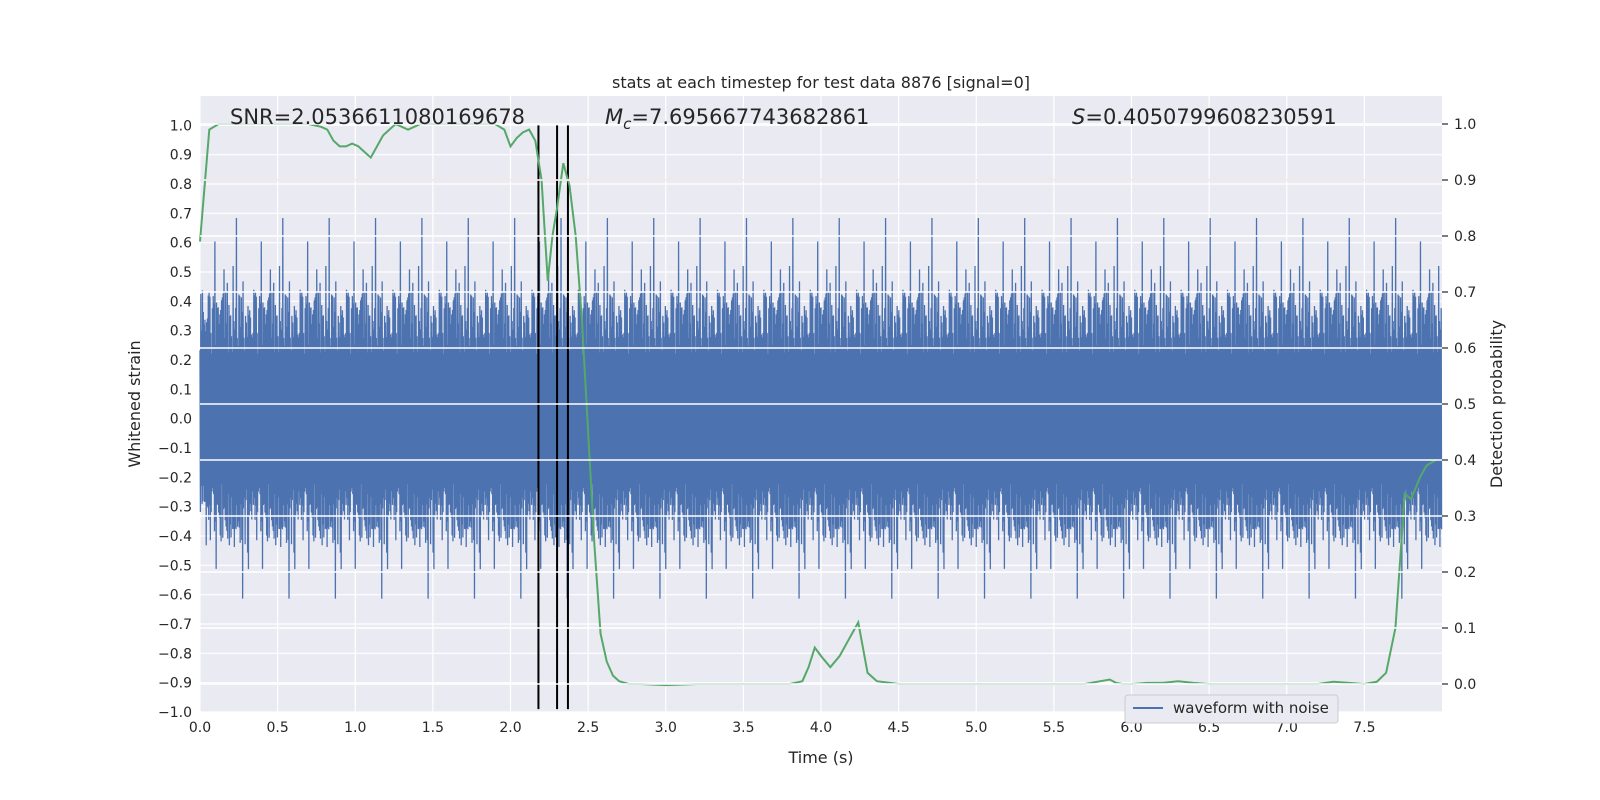 This screenshot has width=1600, height=800. What do you see at coordinates (666, 728) in the screenshot?
I see `x-tick-label: 3.0` at bounding box center [666, 728].